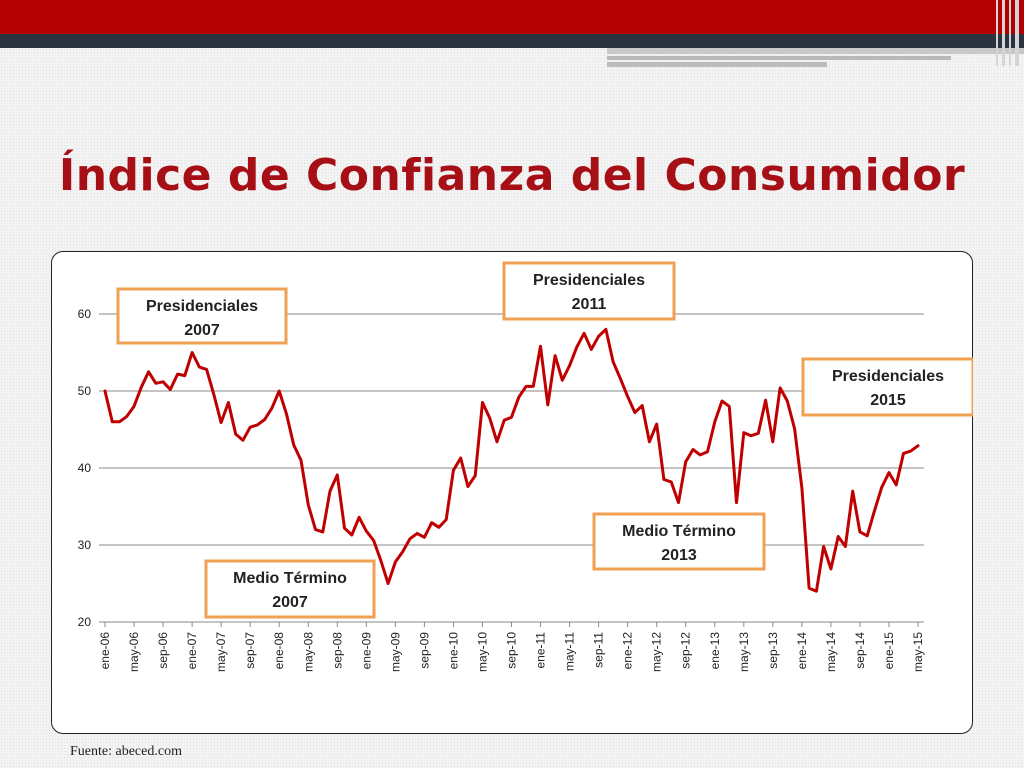  Describe the element at coordinates (221, 652) in the screenshot. I see `x-tick-label: may-07` at that location.